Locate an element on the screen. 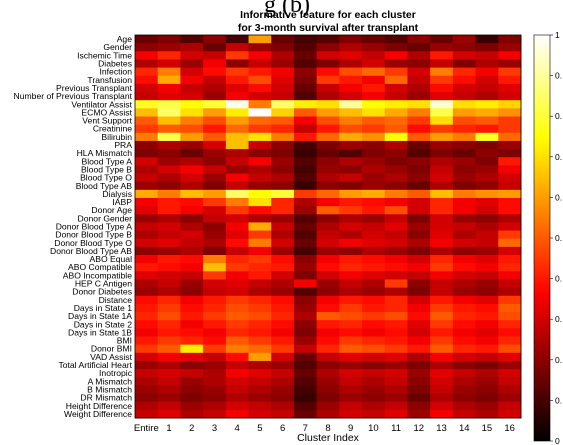 This screenshot has width=563, height=445. y-tick-label: Distance is located at coordinates (116, 300).